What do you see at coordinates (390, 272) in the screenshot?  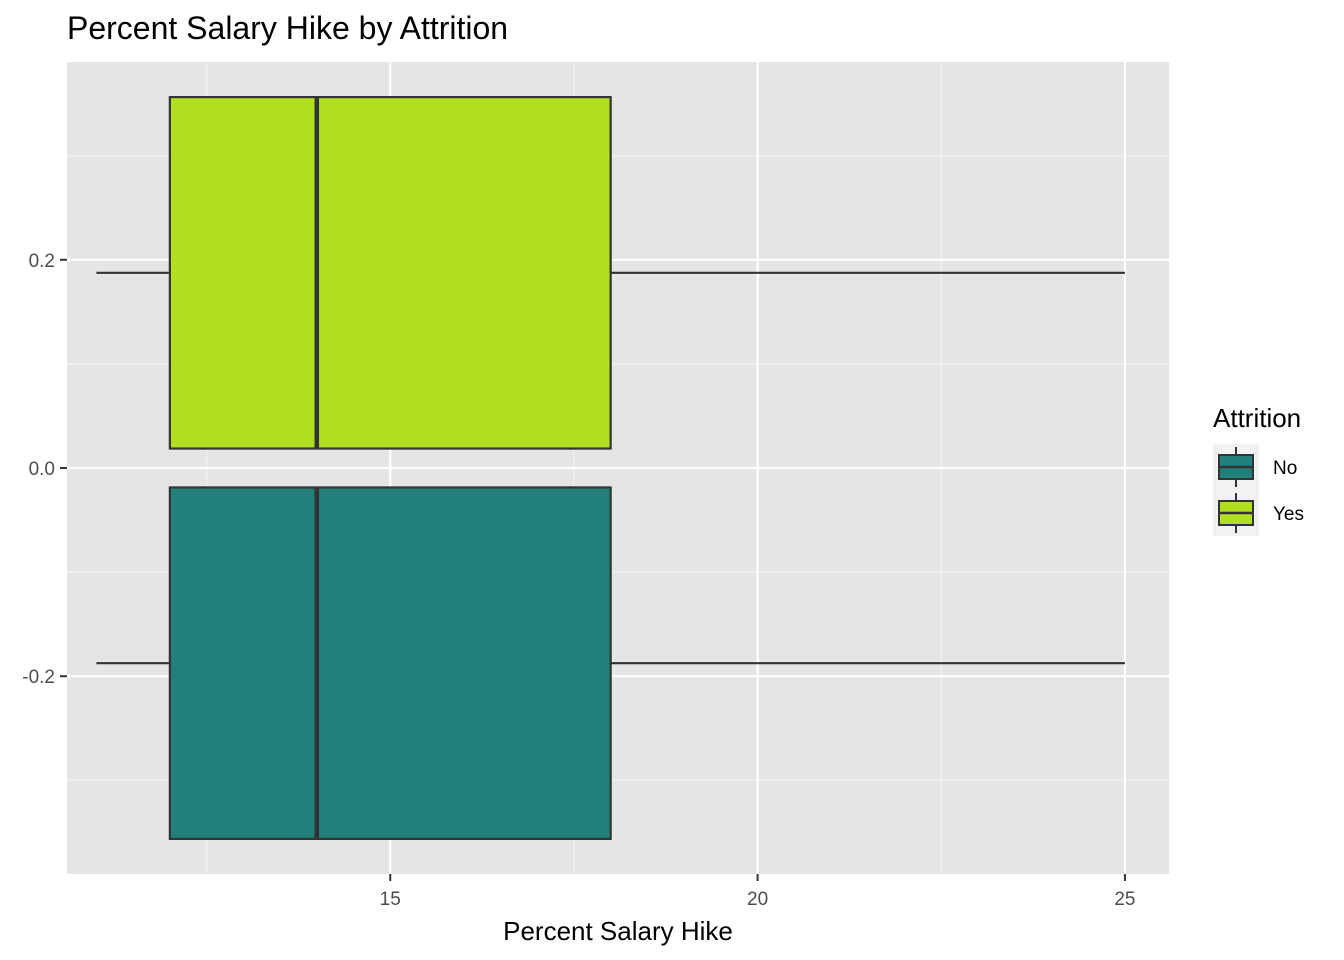 I see `box-yes` at bounding box center [390, 272].